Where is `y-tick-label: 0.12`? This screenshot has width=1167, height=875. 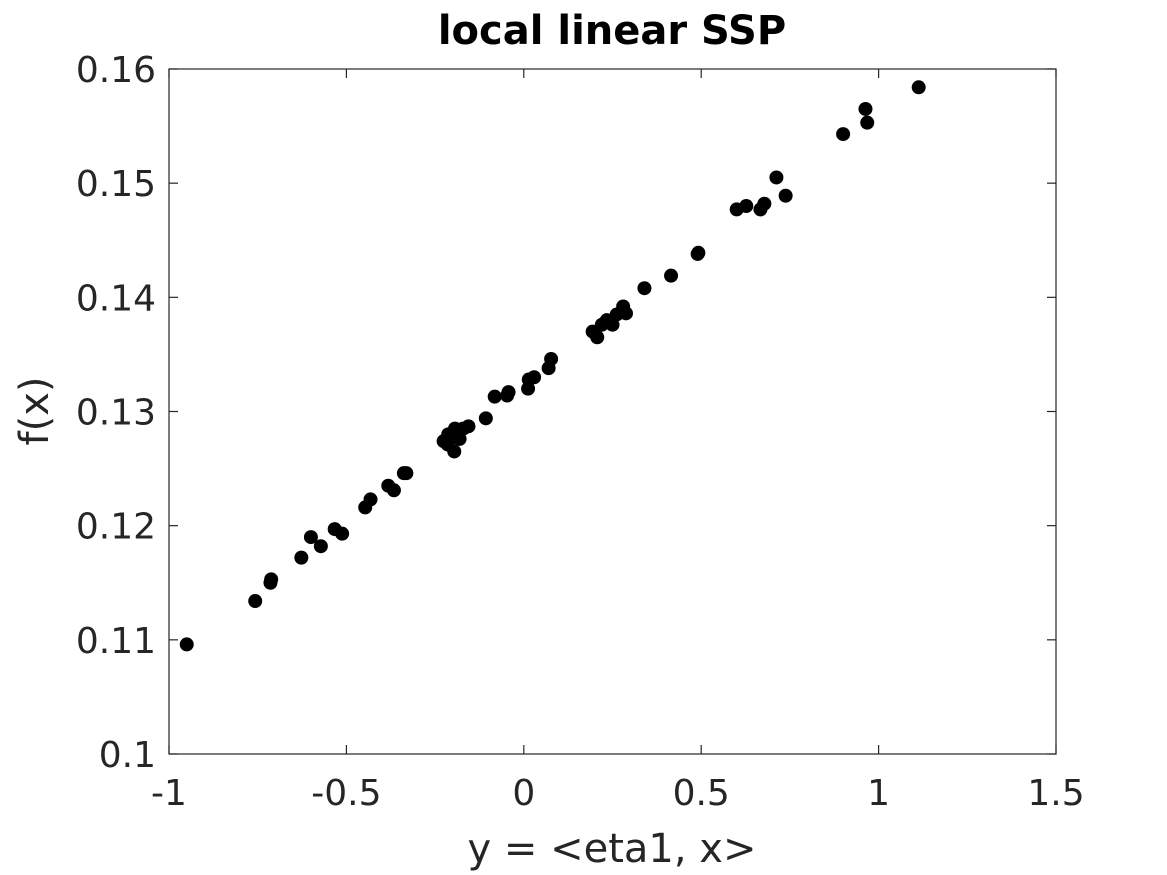 y-tick-label: 0.12 is located at coordinates (116, 527).